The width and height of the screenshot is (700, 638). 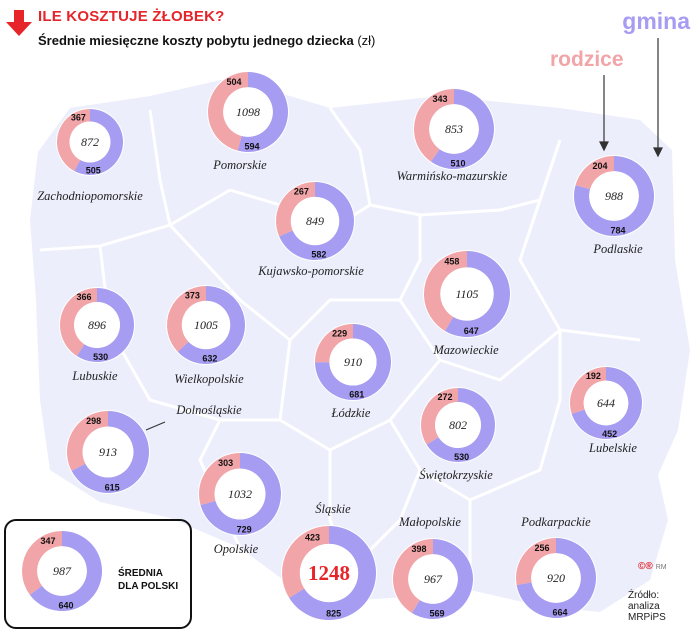 I want to click on national-average-label: ŚREDNIA DLA POLSKI, so click(x=148, y=580).